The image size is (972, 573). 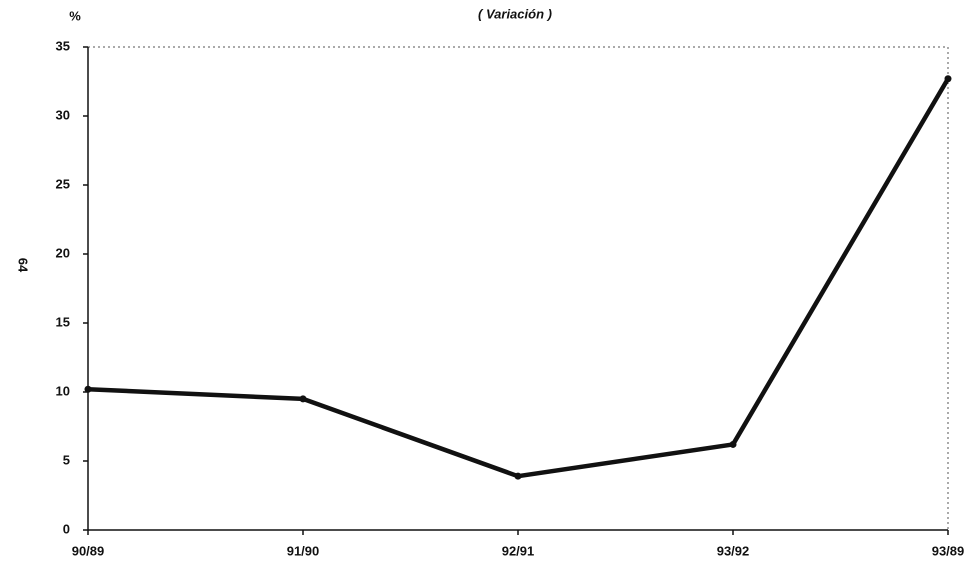 I want to click on x-tick-label: 93/89, so click(x=948, y=550).